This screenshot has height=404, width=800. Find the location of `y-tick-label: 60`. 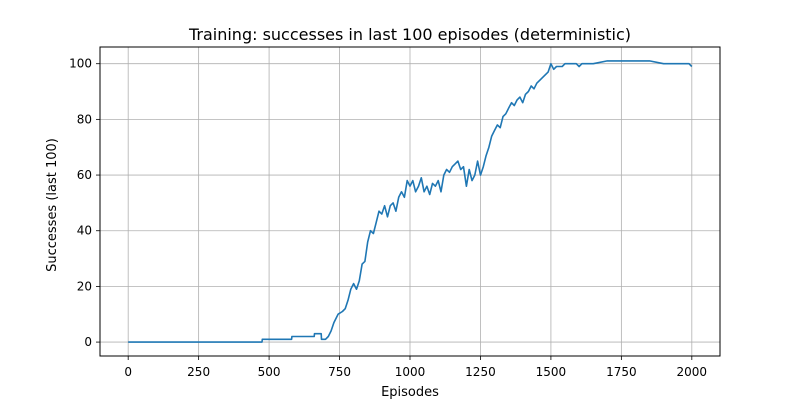

y-tick-label: 60 is located at coordinates (84, 175).